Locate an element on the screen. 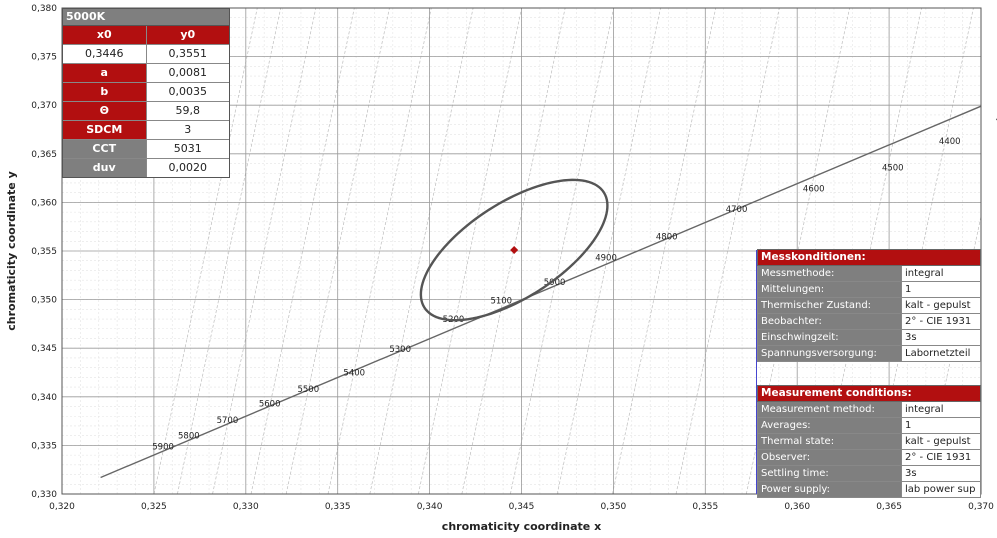 The width and height of the screenshot is (997, 538). param-label: b is located at coordinates (105, 92).